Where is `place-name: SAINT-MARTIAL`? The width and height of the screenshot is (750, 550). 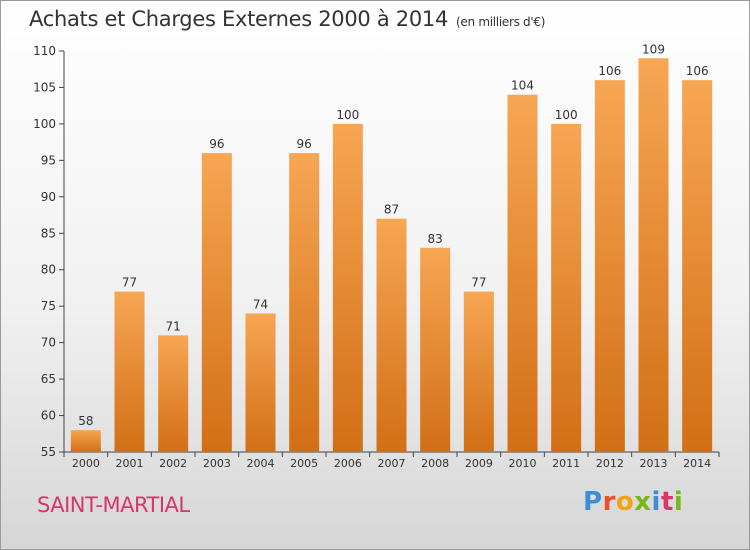 place-name: SAINT-MARTIAL is located at coordinates (113, 505).